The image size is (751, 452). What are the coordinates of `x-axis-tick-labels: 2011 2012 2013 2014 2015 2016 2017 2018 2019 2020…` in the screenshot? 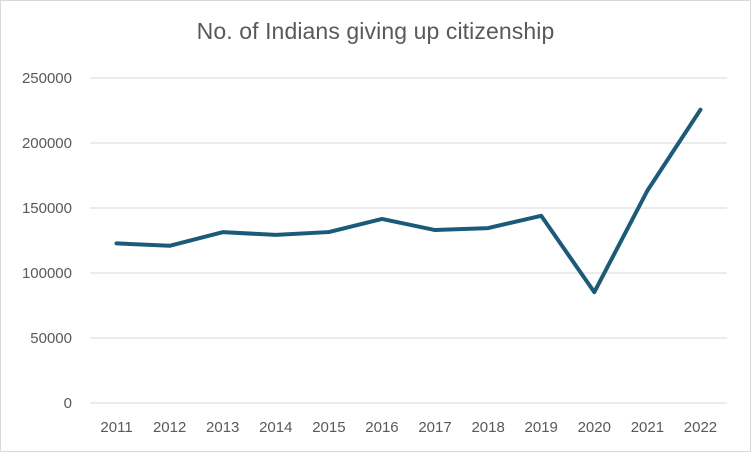 It's located at (408, 427).